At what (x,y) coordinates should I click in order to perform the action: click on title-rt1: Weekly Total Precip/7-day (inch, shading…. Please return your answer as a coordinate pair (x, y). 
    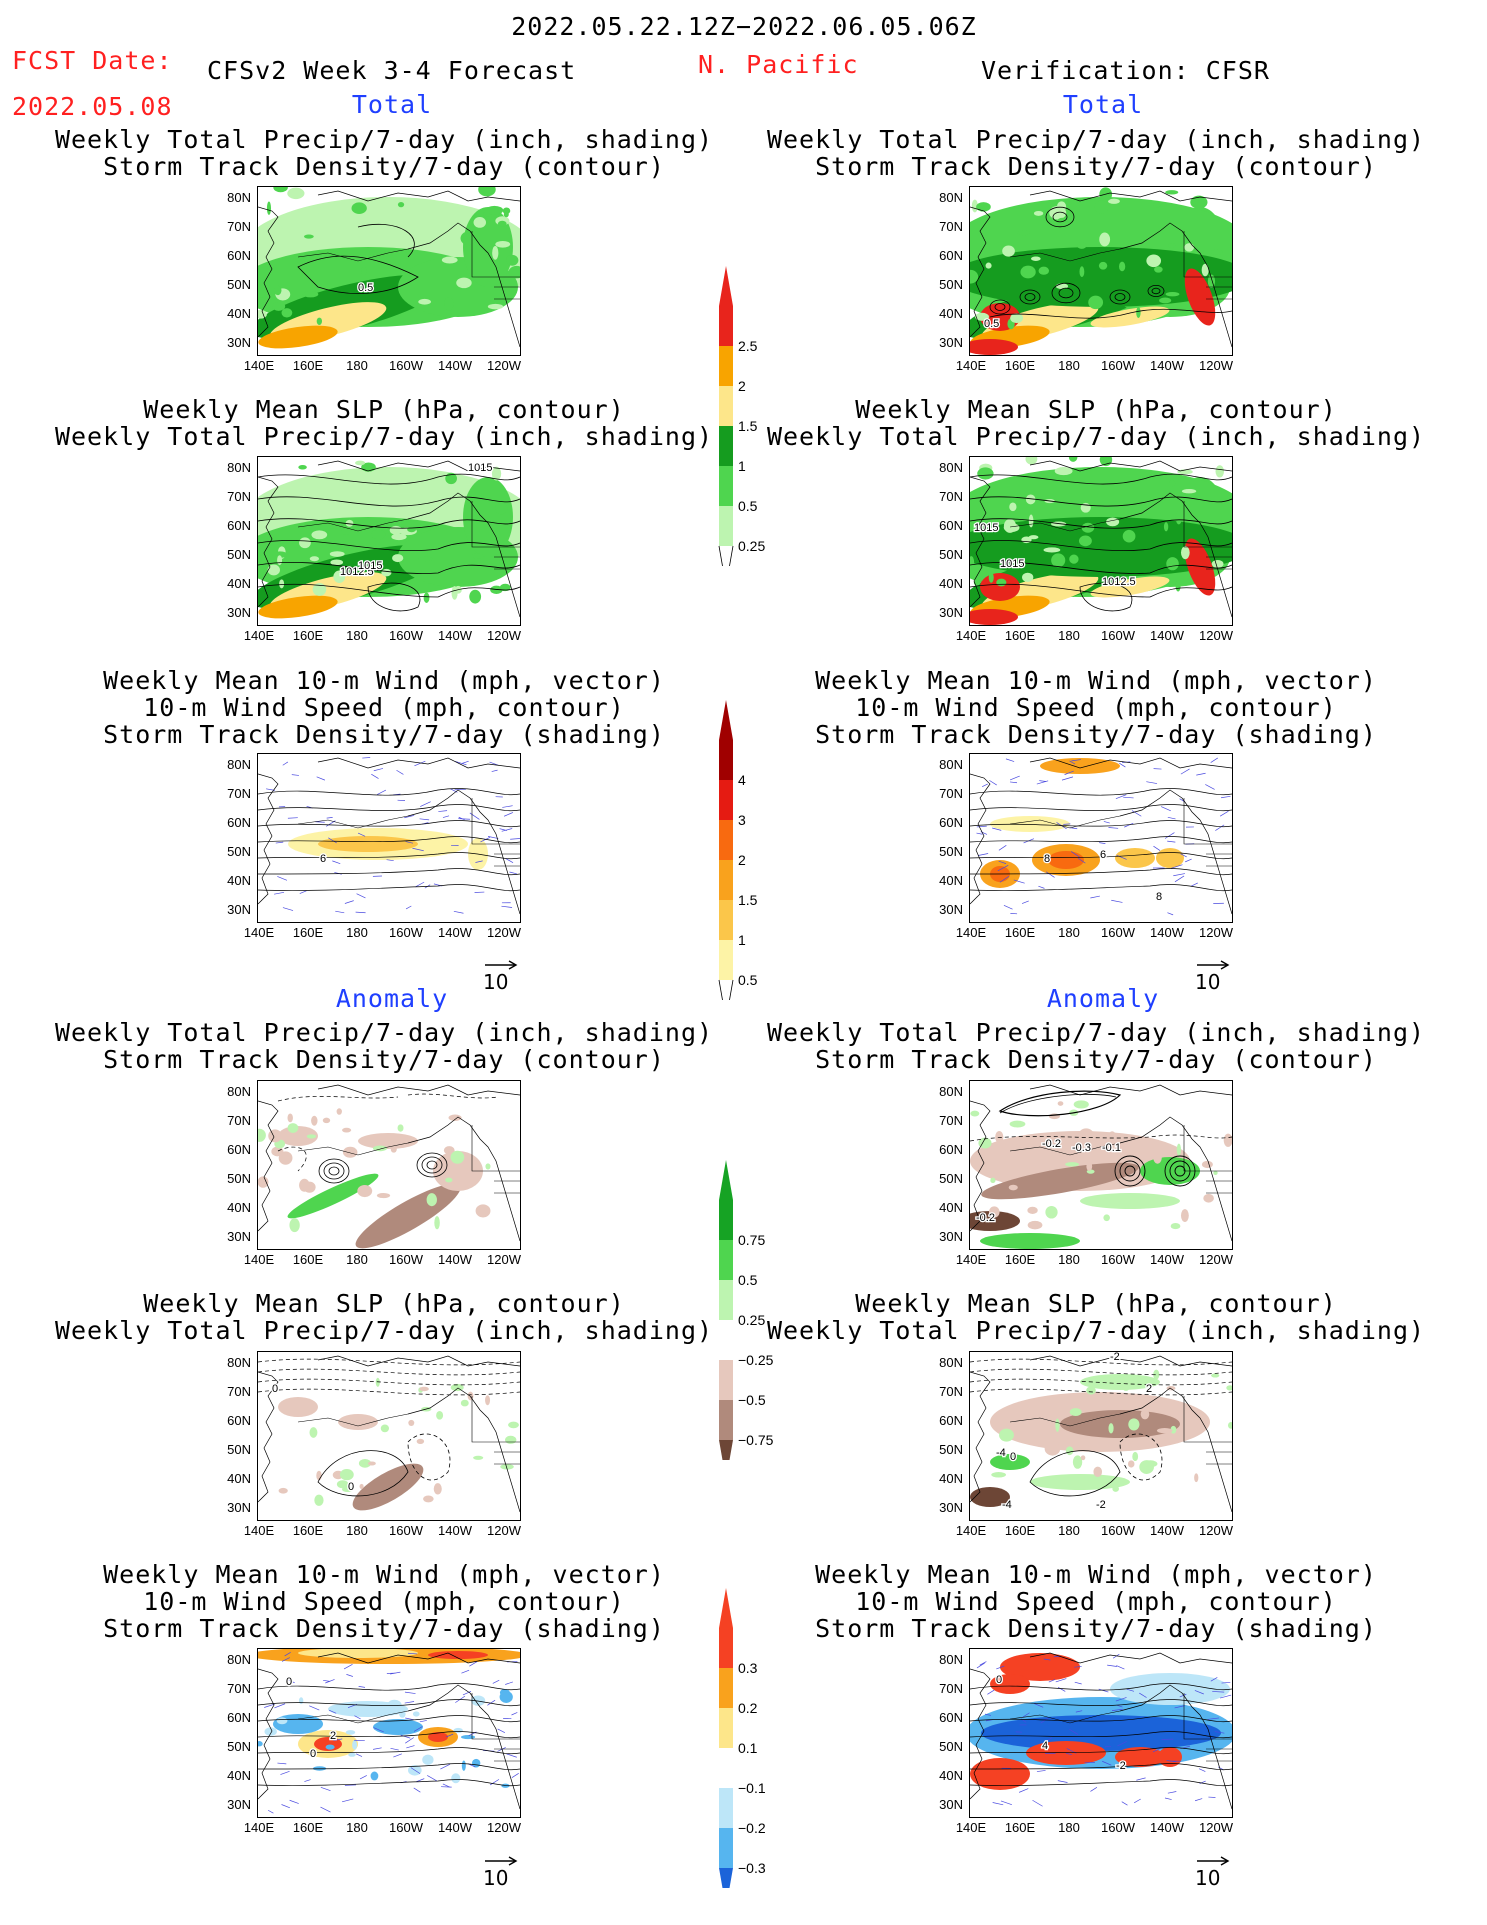
    Looking at the image, I should click on (1096, 153).